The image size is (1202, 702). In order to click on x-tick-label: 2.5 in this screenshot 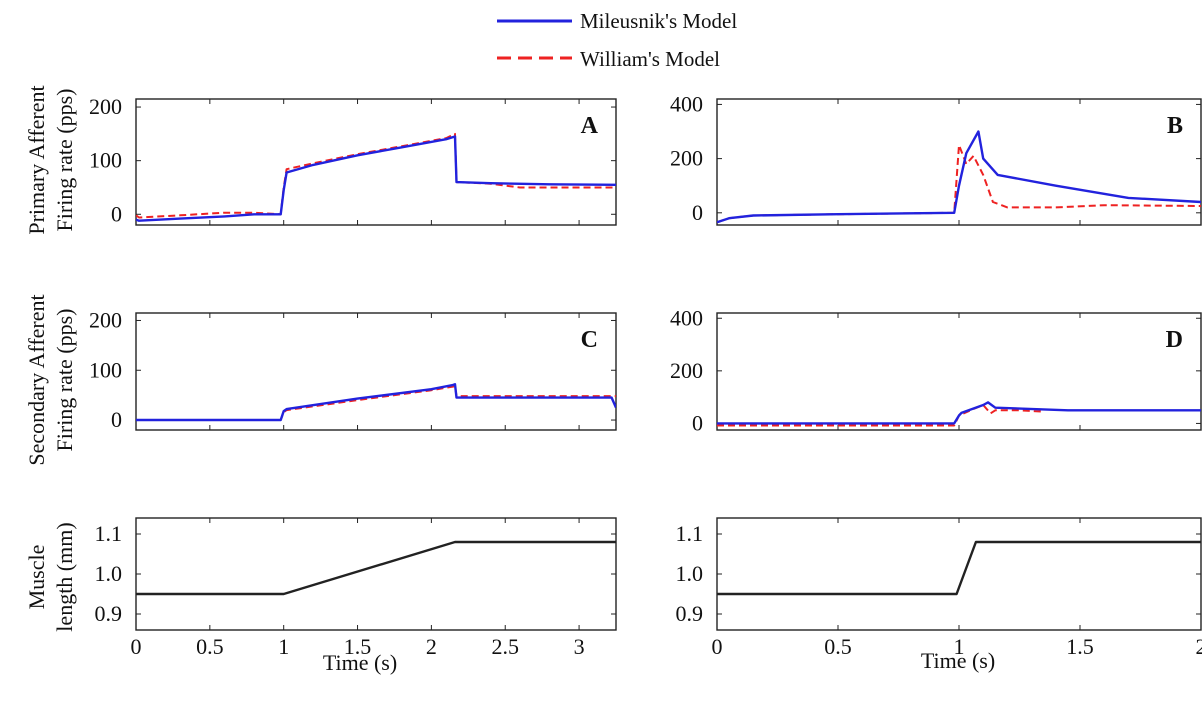, I will do `click(505, 646)`.